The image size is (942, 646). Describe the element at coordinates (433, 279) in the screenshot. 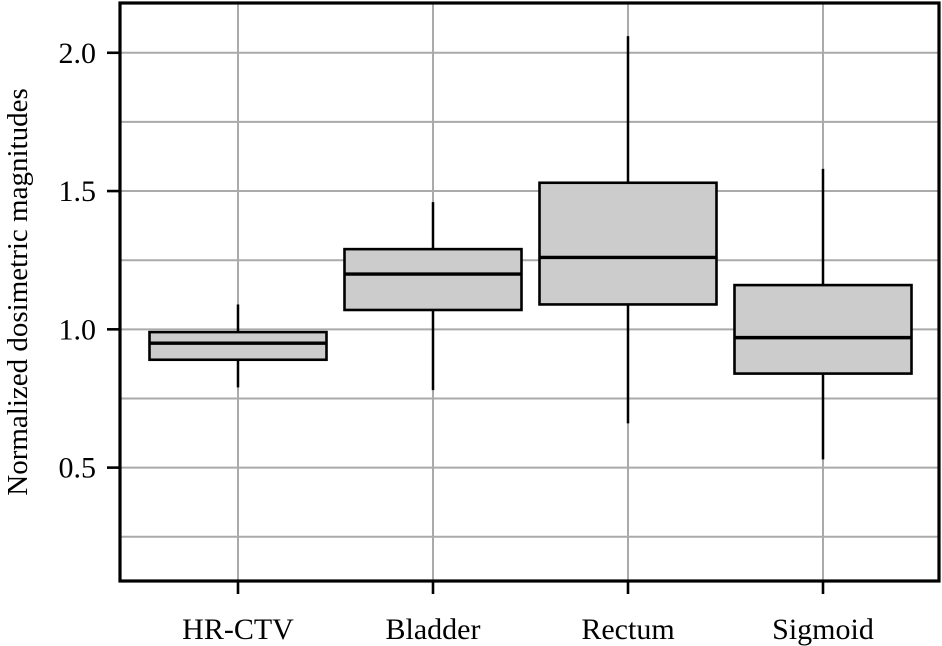

I see `box-Bladder` at that location.